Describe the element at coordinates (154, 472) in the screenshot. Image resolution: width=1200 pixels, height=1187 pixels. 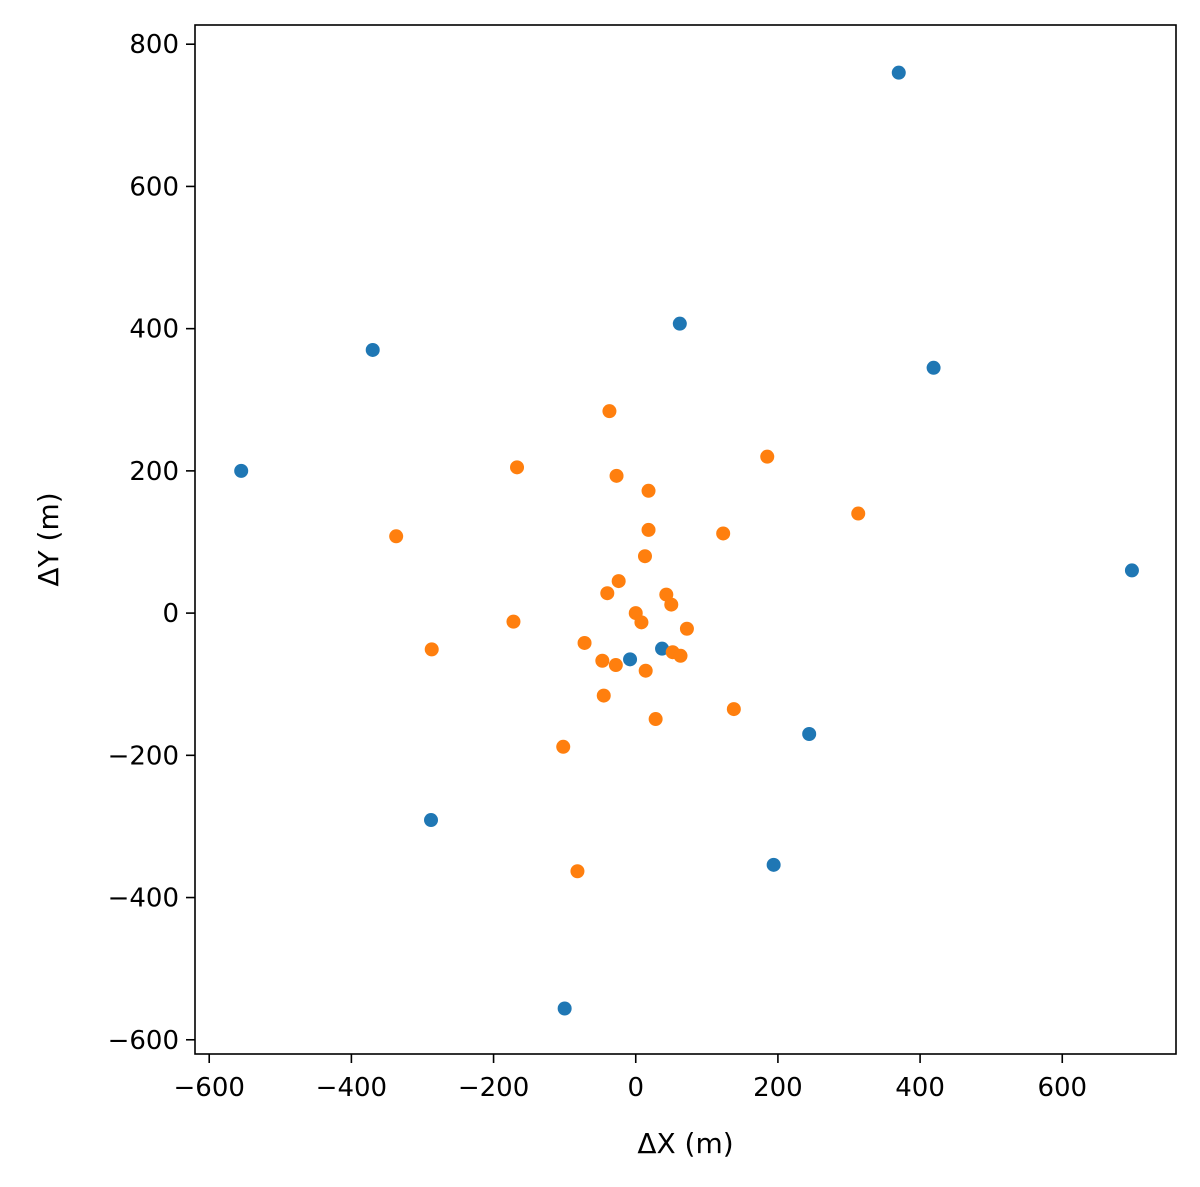
I see `y-tick-label: 200` at that location.